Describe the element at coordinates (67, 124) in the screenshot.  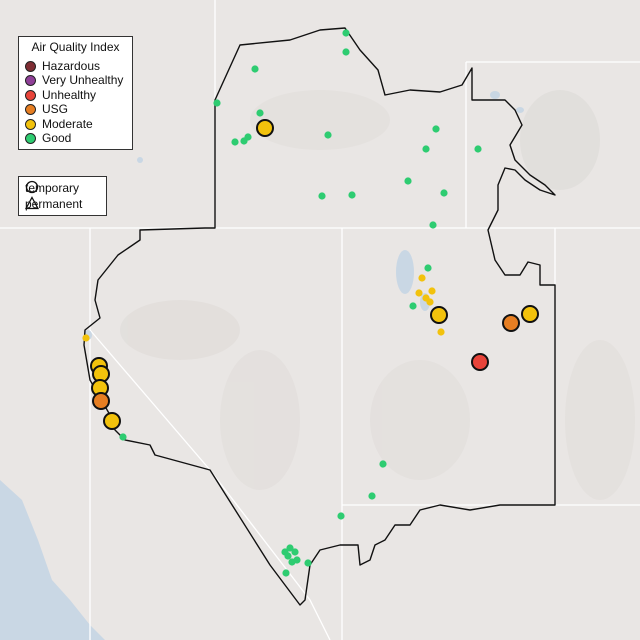
I see `legend-label: Moderate` at that location.